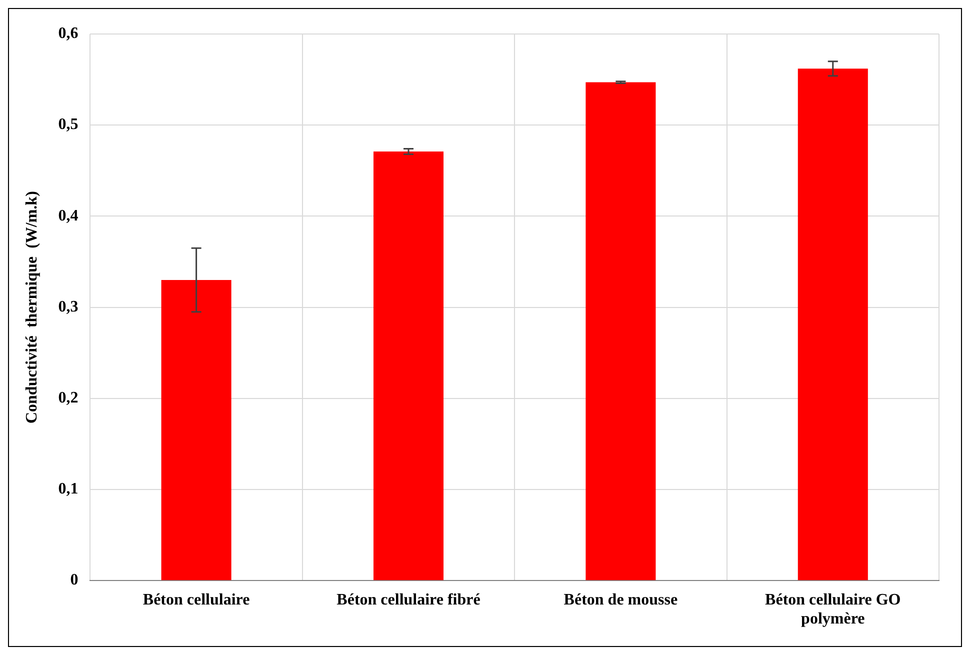 The height and width of the screenshot is (657, 972). I want to click on y-tick-label: 0, so click(74, 580).